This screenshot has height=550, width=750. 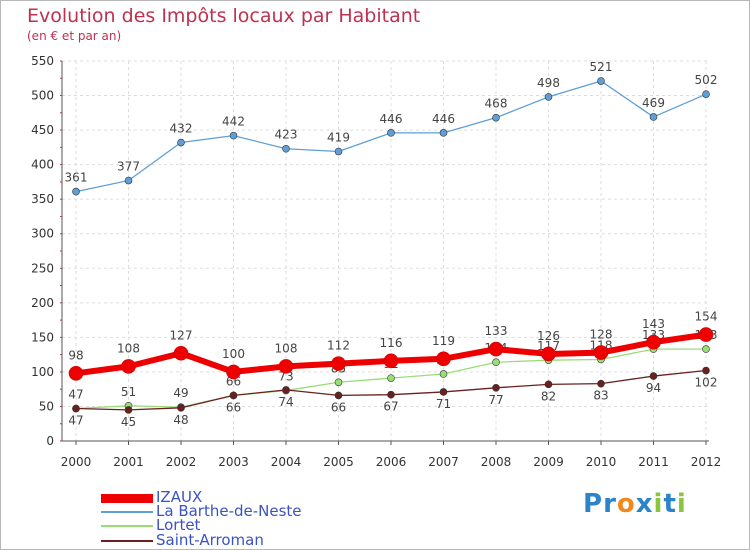 I want to click on y-tick-label: 350, so click(x=42, y=199).